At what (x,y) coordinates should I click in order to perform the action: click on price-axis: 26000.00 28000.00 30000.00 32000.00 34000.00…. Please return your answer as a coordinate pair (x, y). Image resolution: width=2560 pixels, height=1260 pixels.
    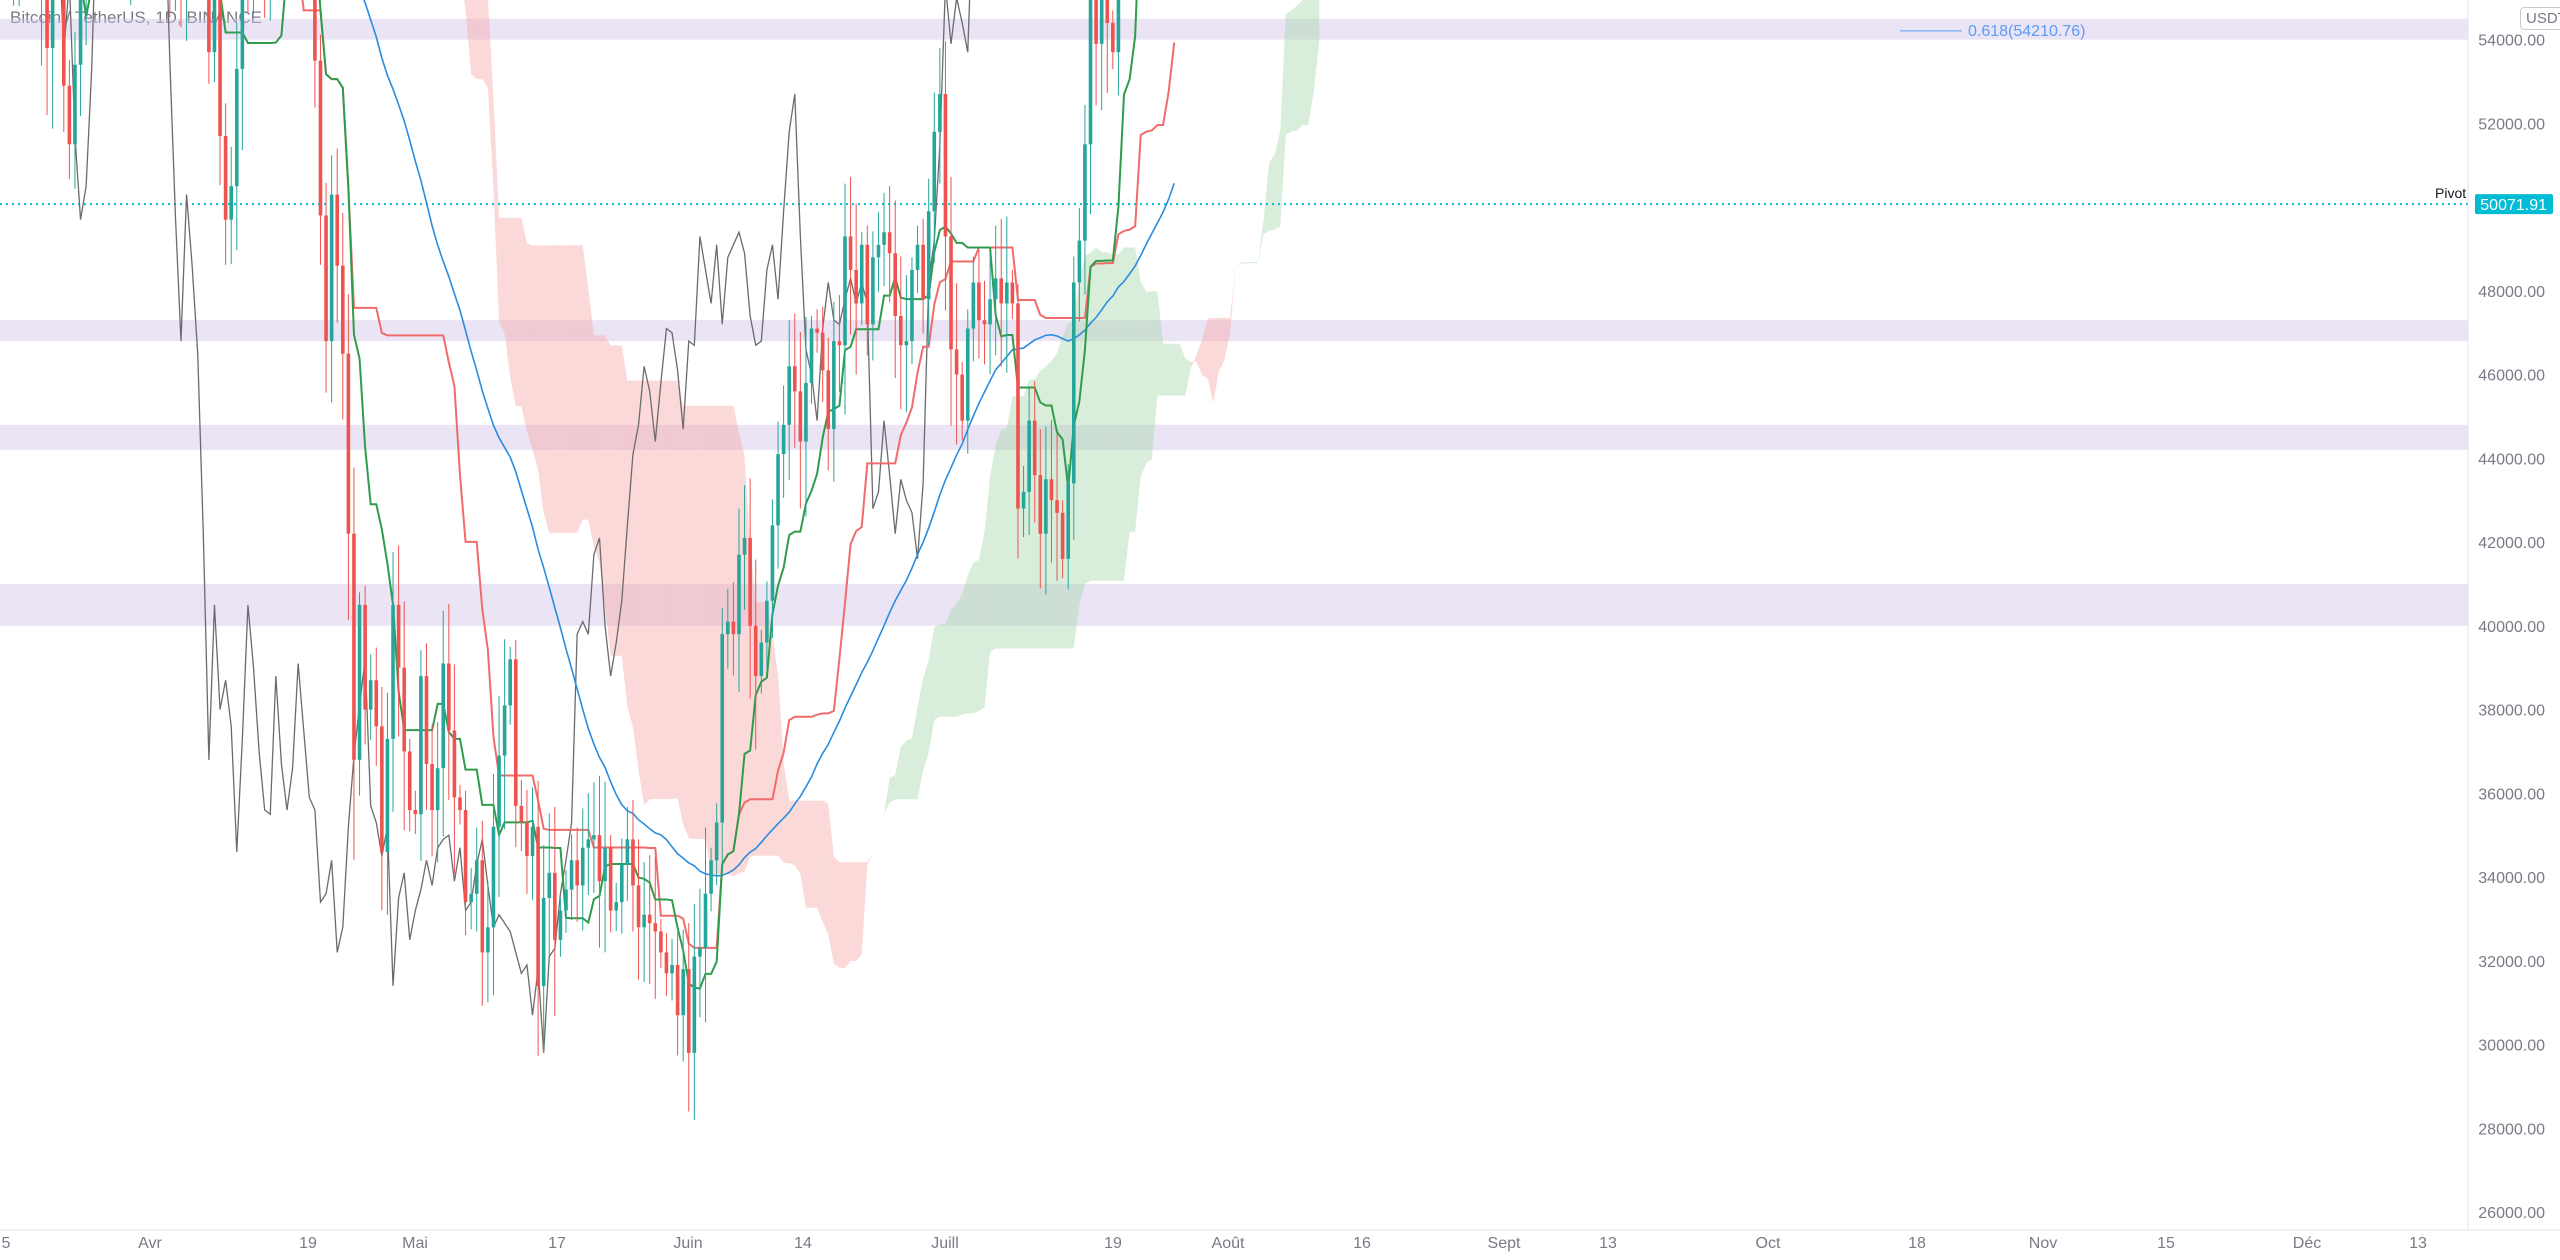
    Looking at the image, I should click on (2506, 615).